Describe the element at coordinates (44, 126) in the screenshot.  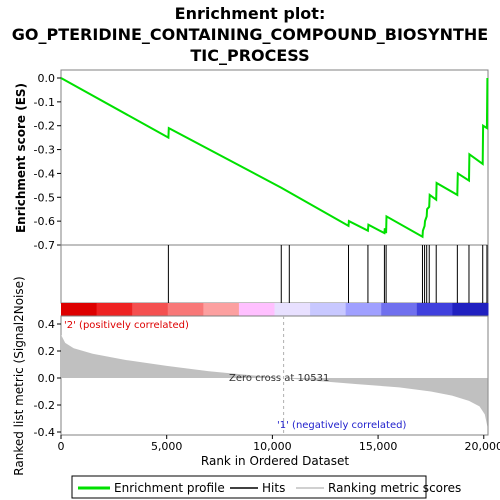
I see `es-y-tick-label: -0.2` at that location.